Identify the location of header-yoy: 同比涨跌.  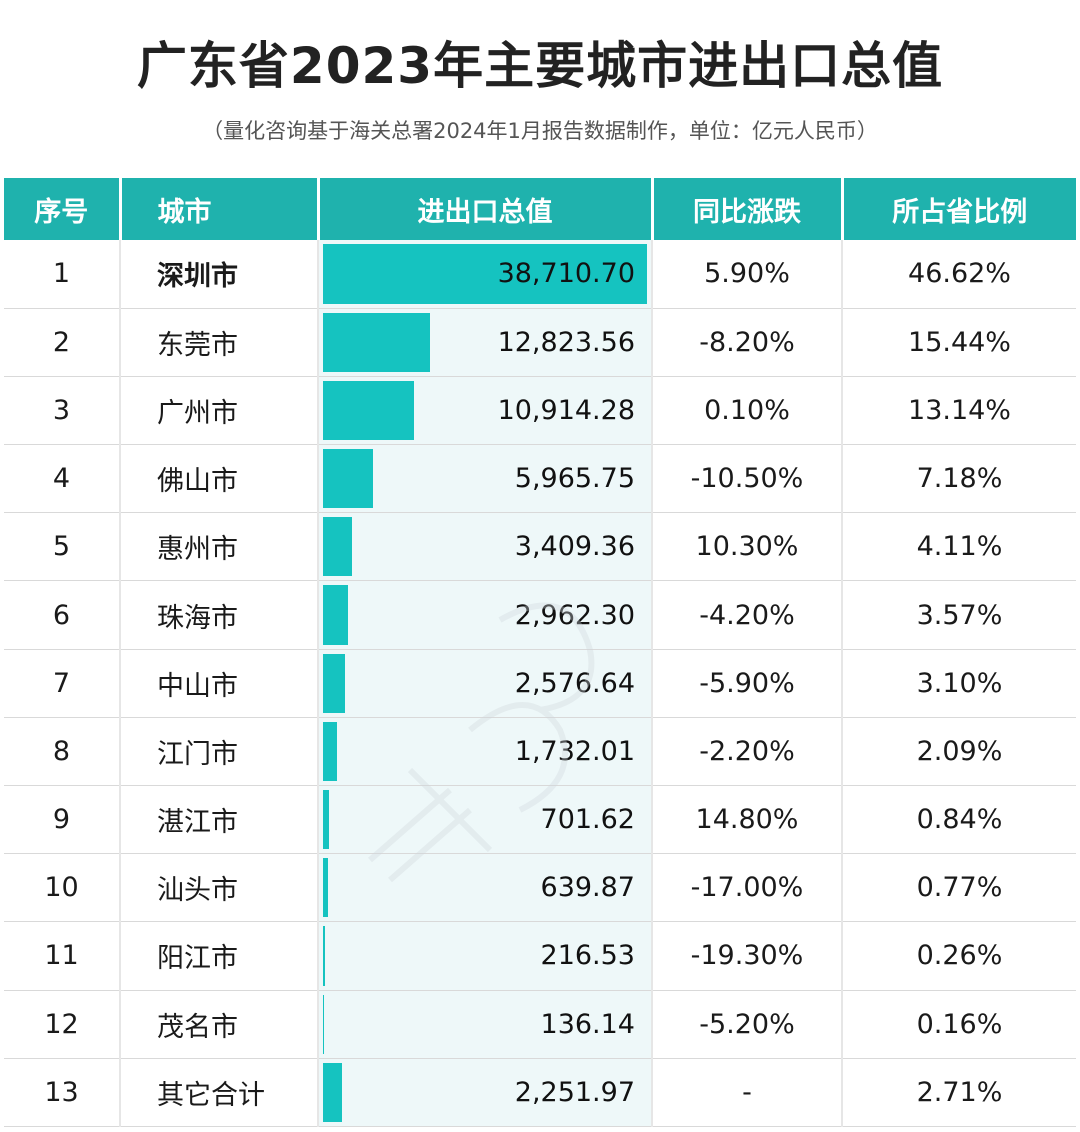
(748, 209).